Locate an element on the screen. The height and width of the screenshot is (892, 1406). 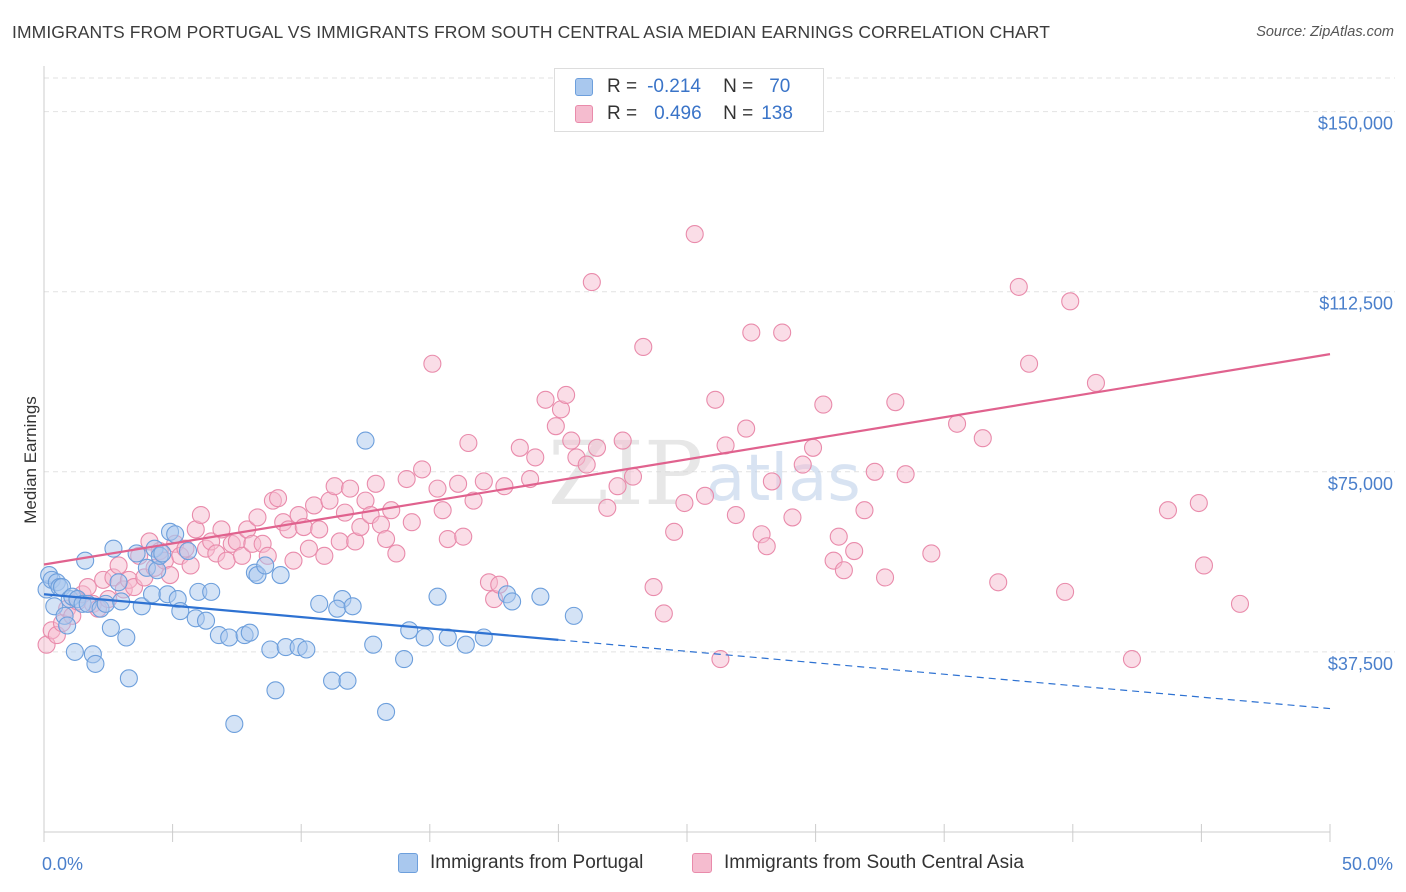
legend-swatch-portugal is located at coordinates (584, 87).